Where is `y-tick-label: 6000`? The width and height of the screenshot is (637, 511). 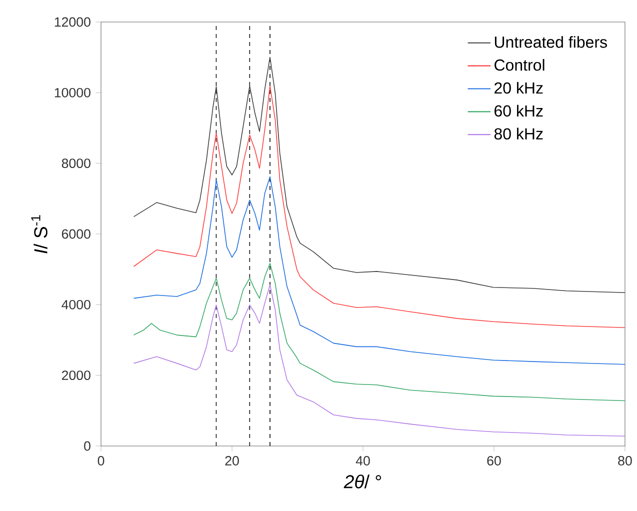 y-tick-label: 6000 is located at coordinates (76, 234).